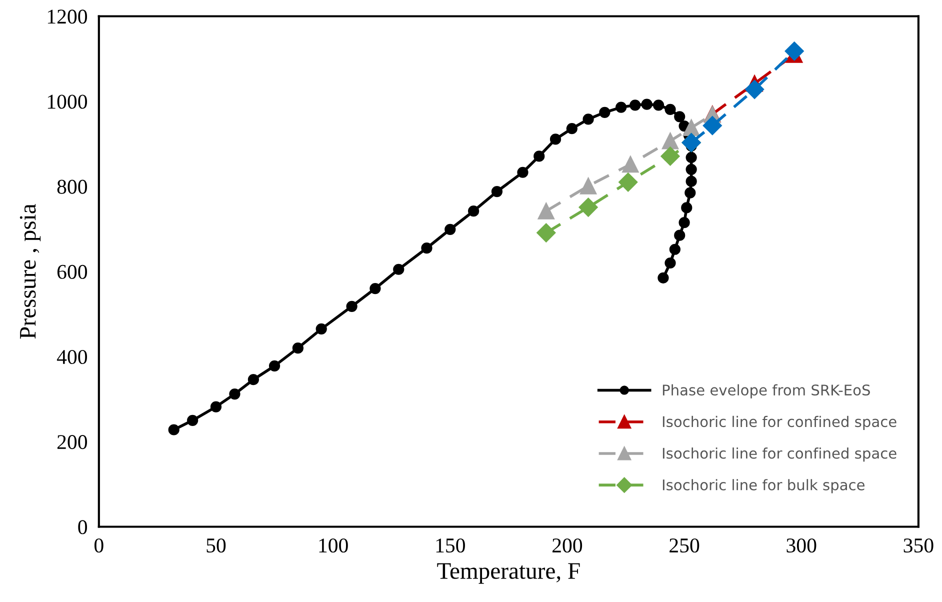 The image size is (942, 602). I want to click on x-tick-label: 250, so click(685, 545).